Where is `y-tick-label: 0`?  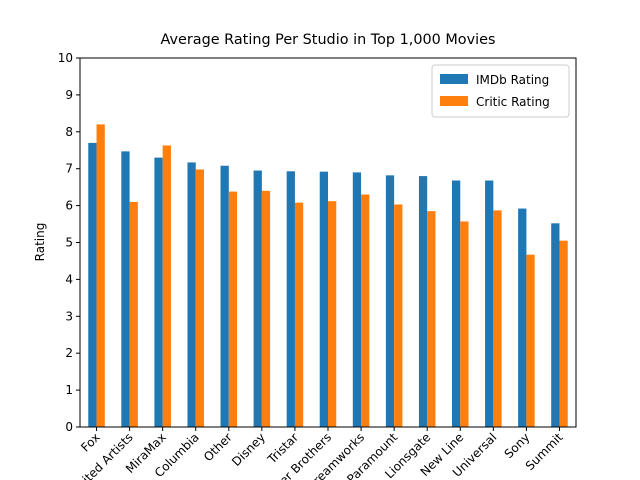 y-tick-label: 0 is located at coordinates (69, 427).